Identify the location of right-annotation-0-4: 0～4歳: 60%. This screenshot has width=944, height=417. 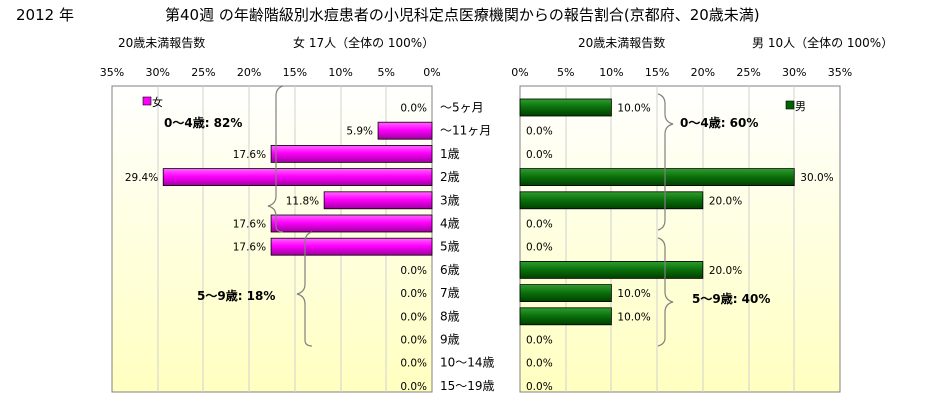
(719, 122).